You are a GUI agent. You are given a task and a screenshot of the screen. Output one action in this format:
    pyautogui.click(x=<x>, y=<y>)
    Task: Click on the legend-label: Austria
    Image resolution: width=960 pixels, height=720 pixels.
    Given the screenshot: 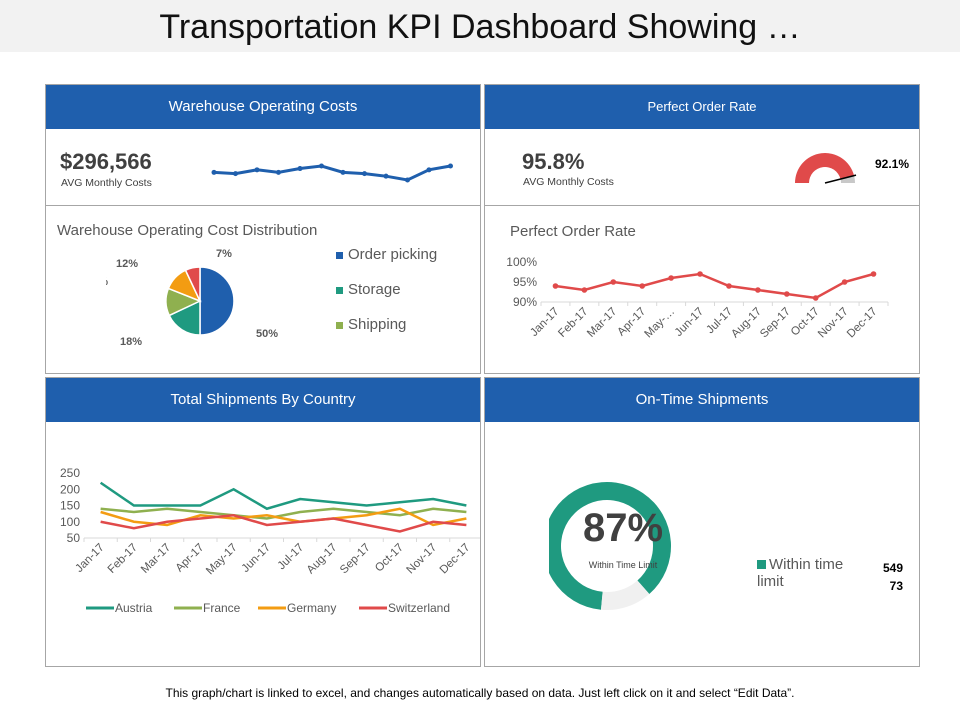 What is the action you would take?
    pyautogui.click(x=134, y=608)
    